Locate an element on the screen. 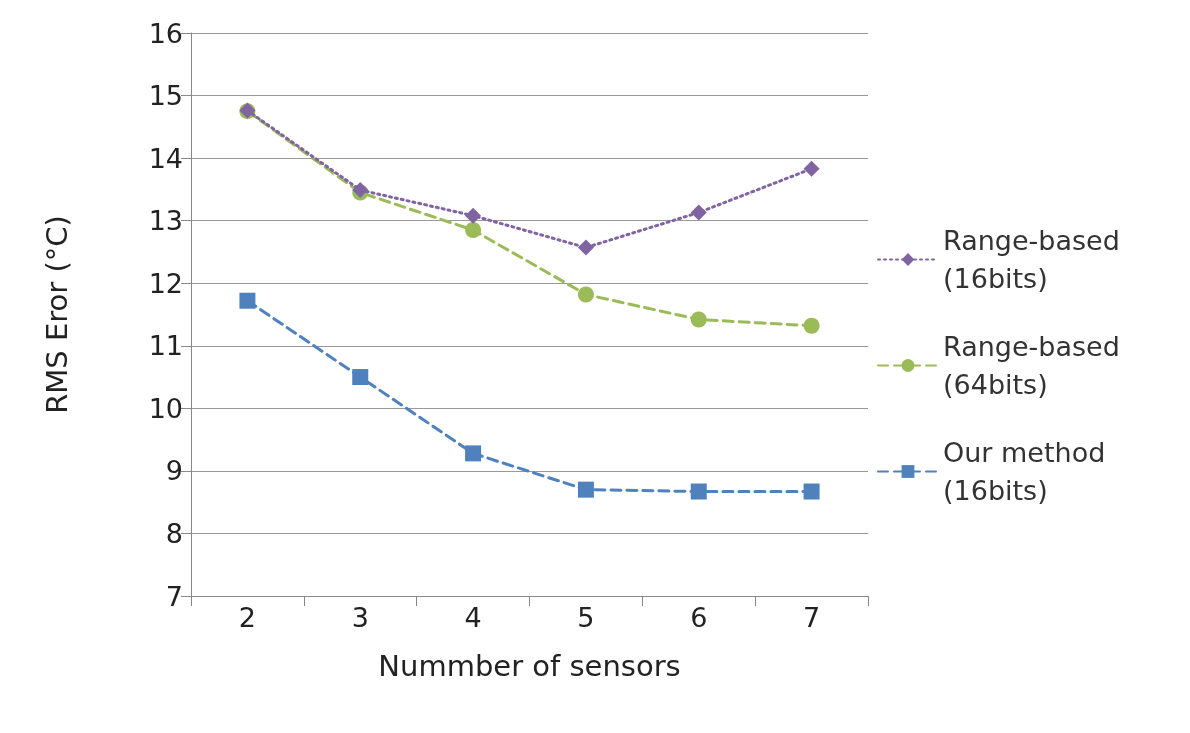  x-axis-title: Nummber of sensors is located at coordinates (529, 665).